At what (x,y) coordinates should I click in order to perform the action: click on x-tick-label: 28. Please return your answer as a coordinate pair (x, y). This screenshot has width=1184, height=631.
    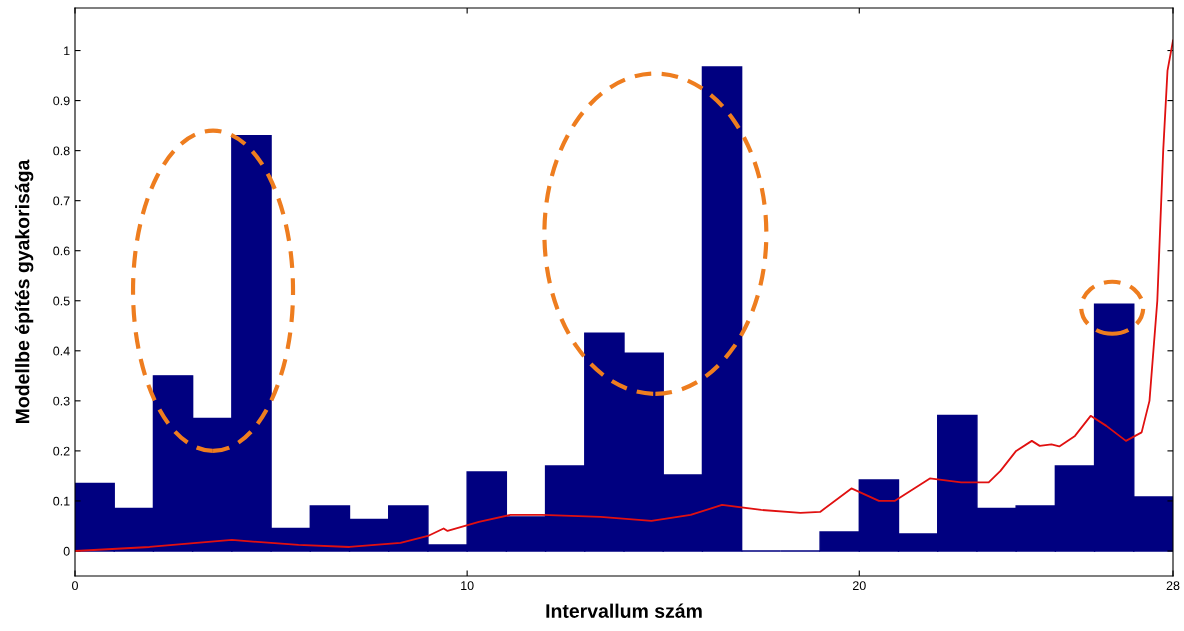
    Looking at the image, I should click on (1173, 586).